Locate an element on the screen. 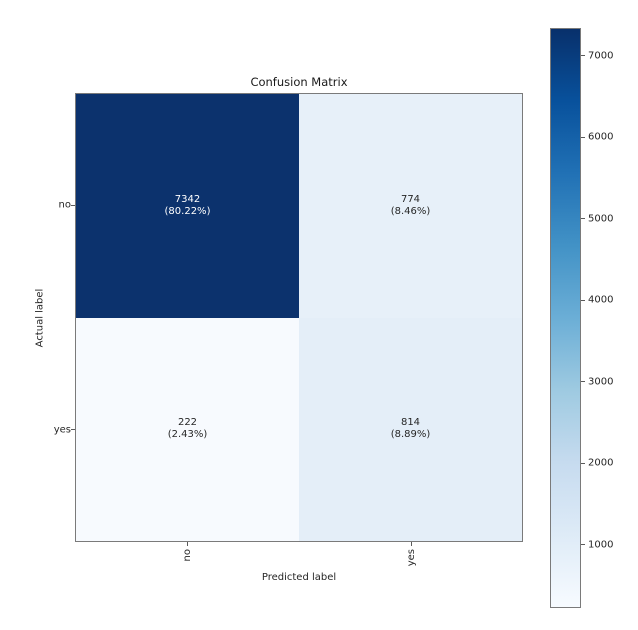 The image size is (638, 630). cell-percentage: (2.43%) is located at coordinates (187, 435).